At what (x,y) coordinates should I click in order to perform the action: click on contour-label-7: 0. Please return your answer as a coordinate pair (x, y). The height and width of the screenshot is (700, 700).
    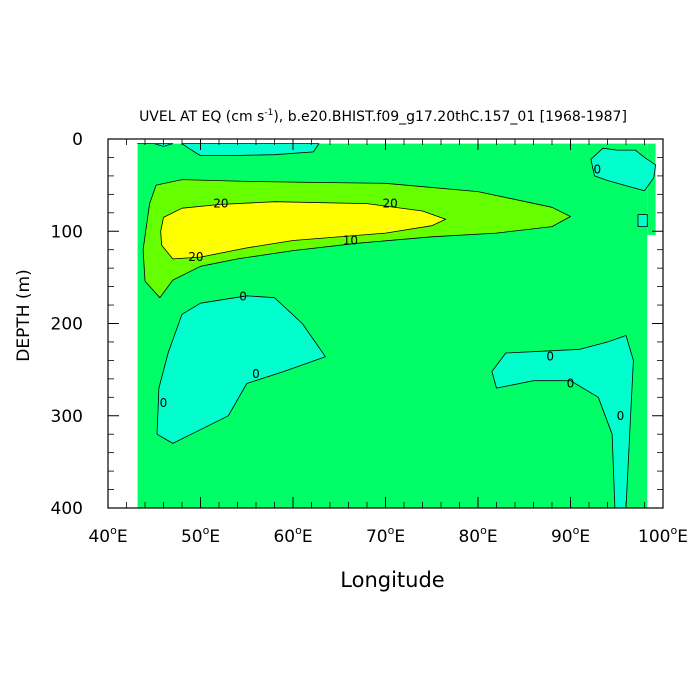
    Looking at the image, I should click on (164, 403).